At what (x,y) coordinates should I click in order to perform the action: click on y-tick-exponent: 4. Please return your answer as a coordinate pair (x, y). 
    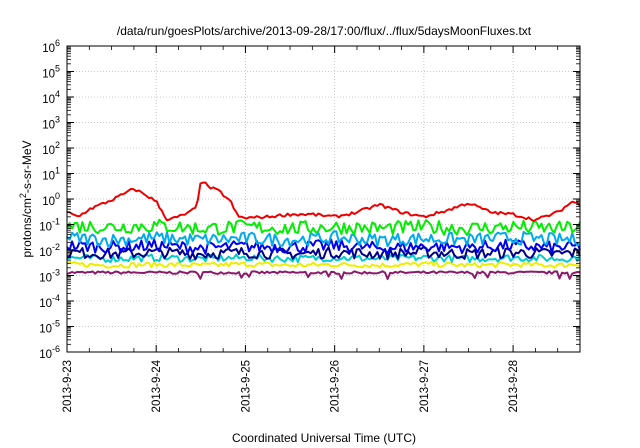
    Looking at the image, I should click on (57, 94).